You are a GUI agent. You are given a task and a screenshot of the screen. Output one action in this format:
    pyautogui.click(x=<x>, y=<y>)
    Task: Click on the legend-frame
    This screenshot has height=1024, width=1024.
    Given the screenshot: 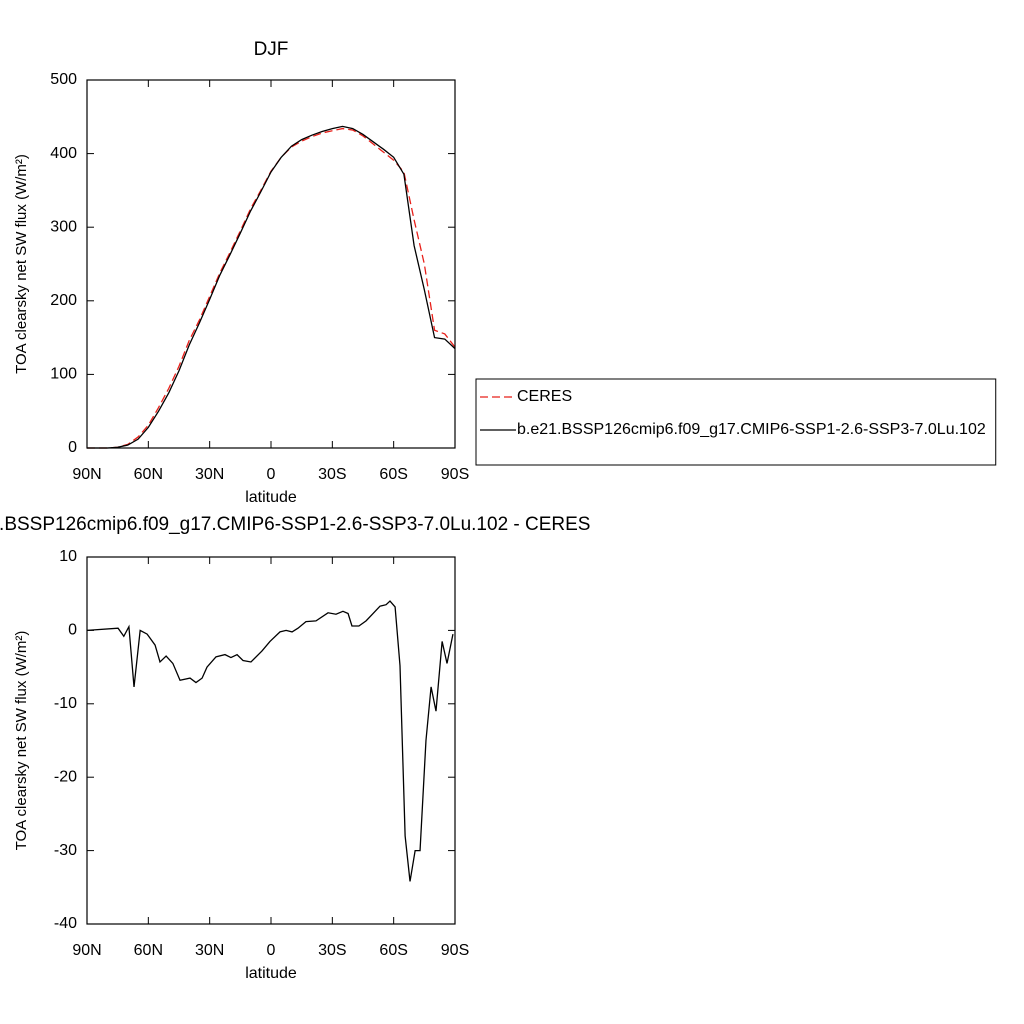 What is the action you would take?
    pyautogui.click(x=736, y=422)
    